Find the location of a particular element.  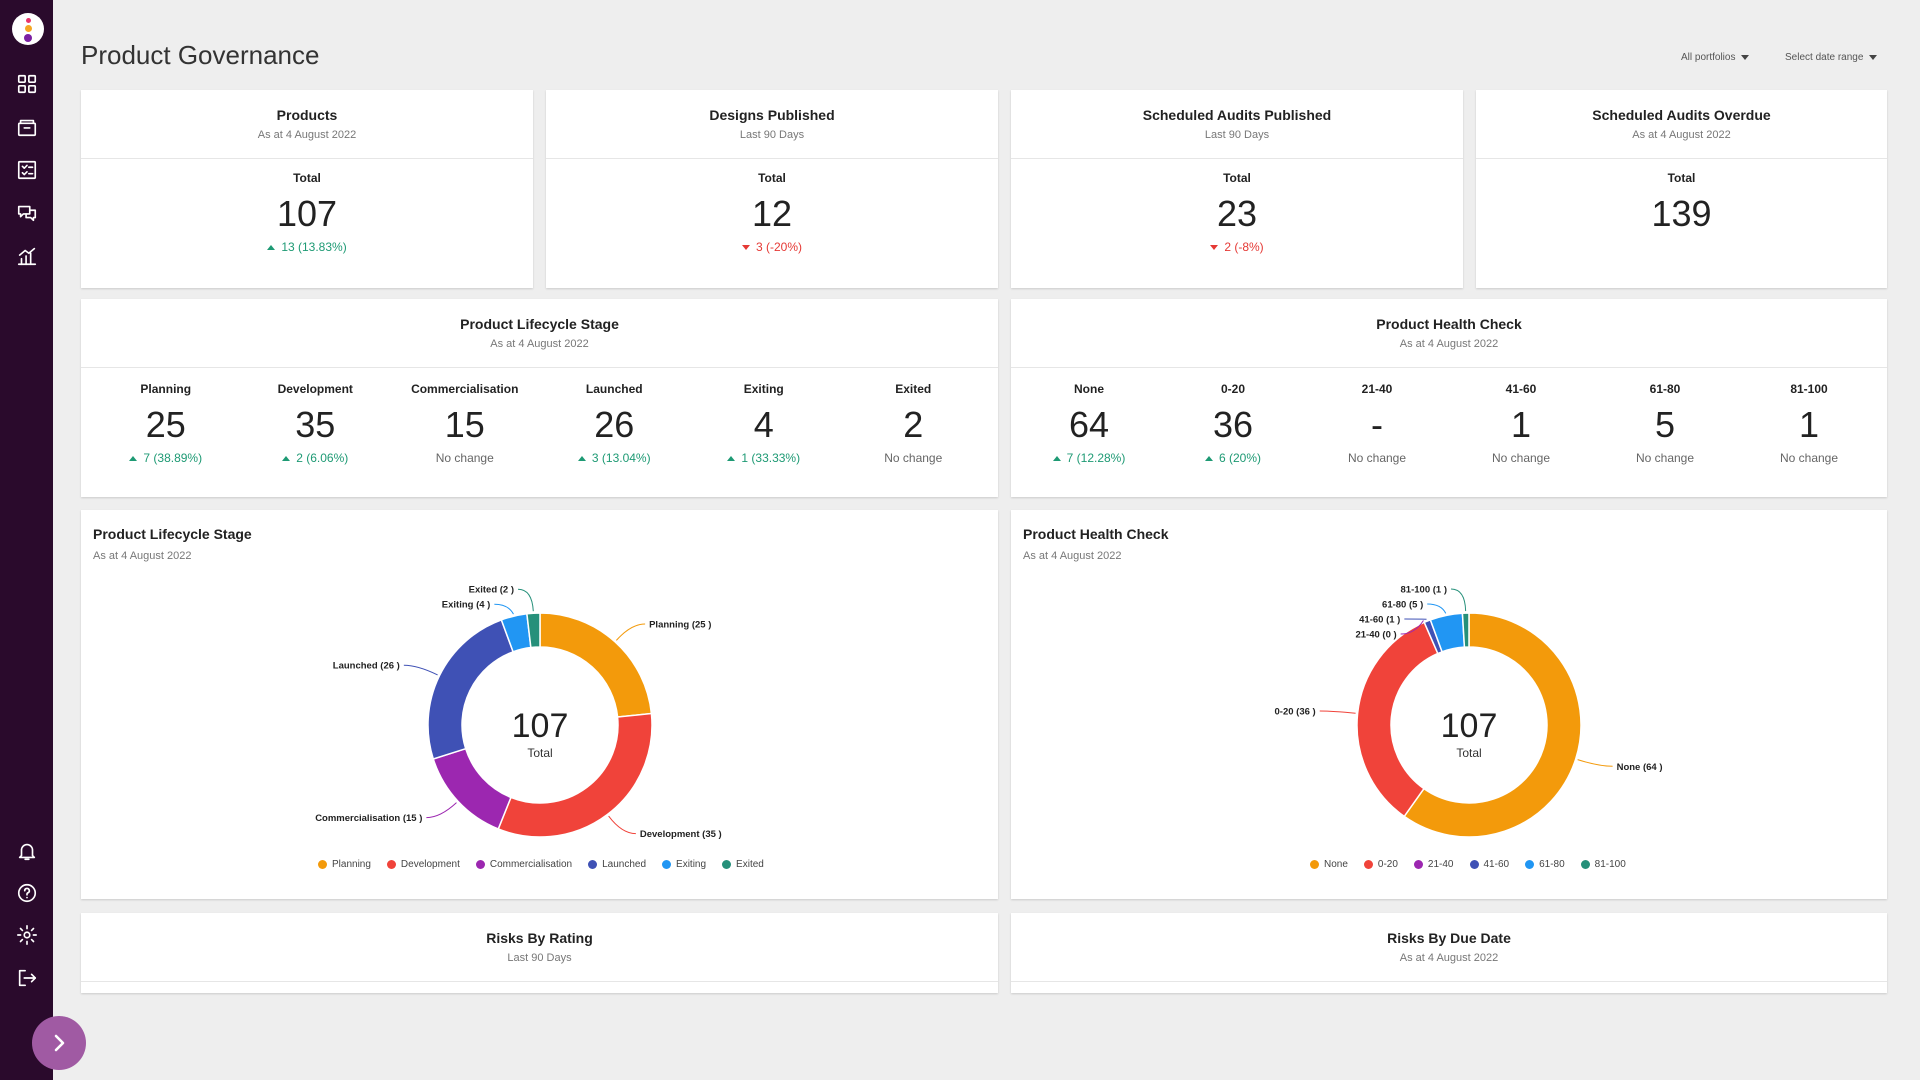

legend-item-launched: Launched is located at coordinates (617, 864).